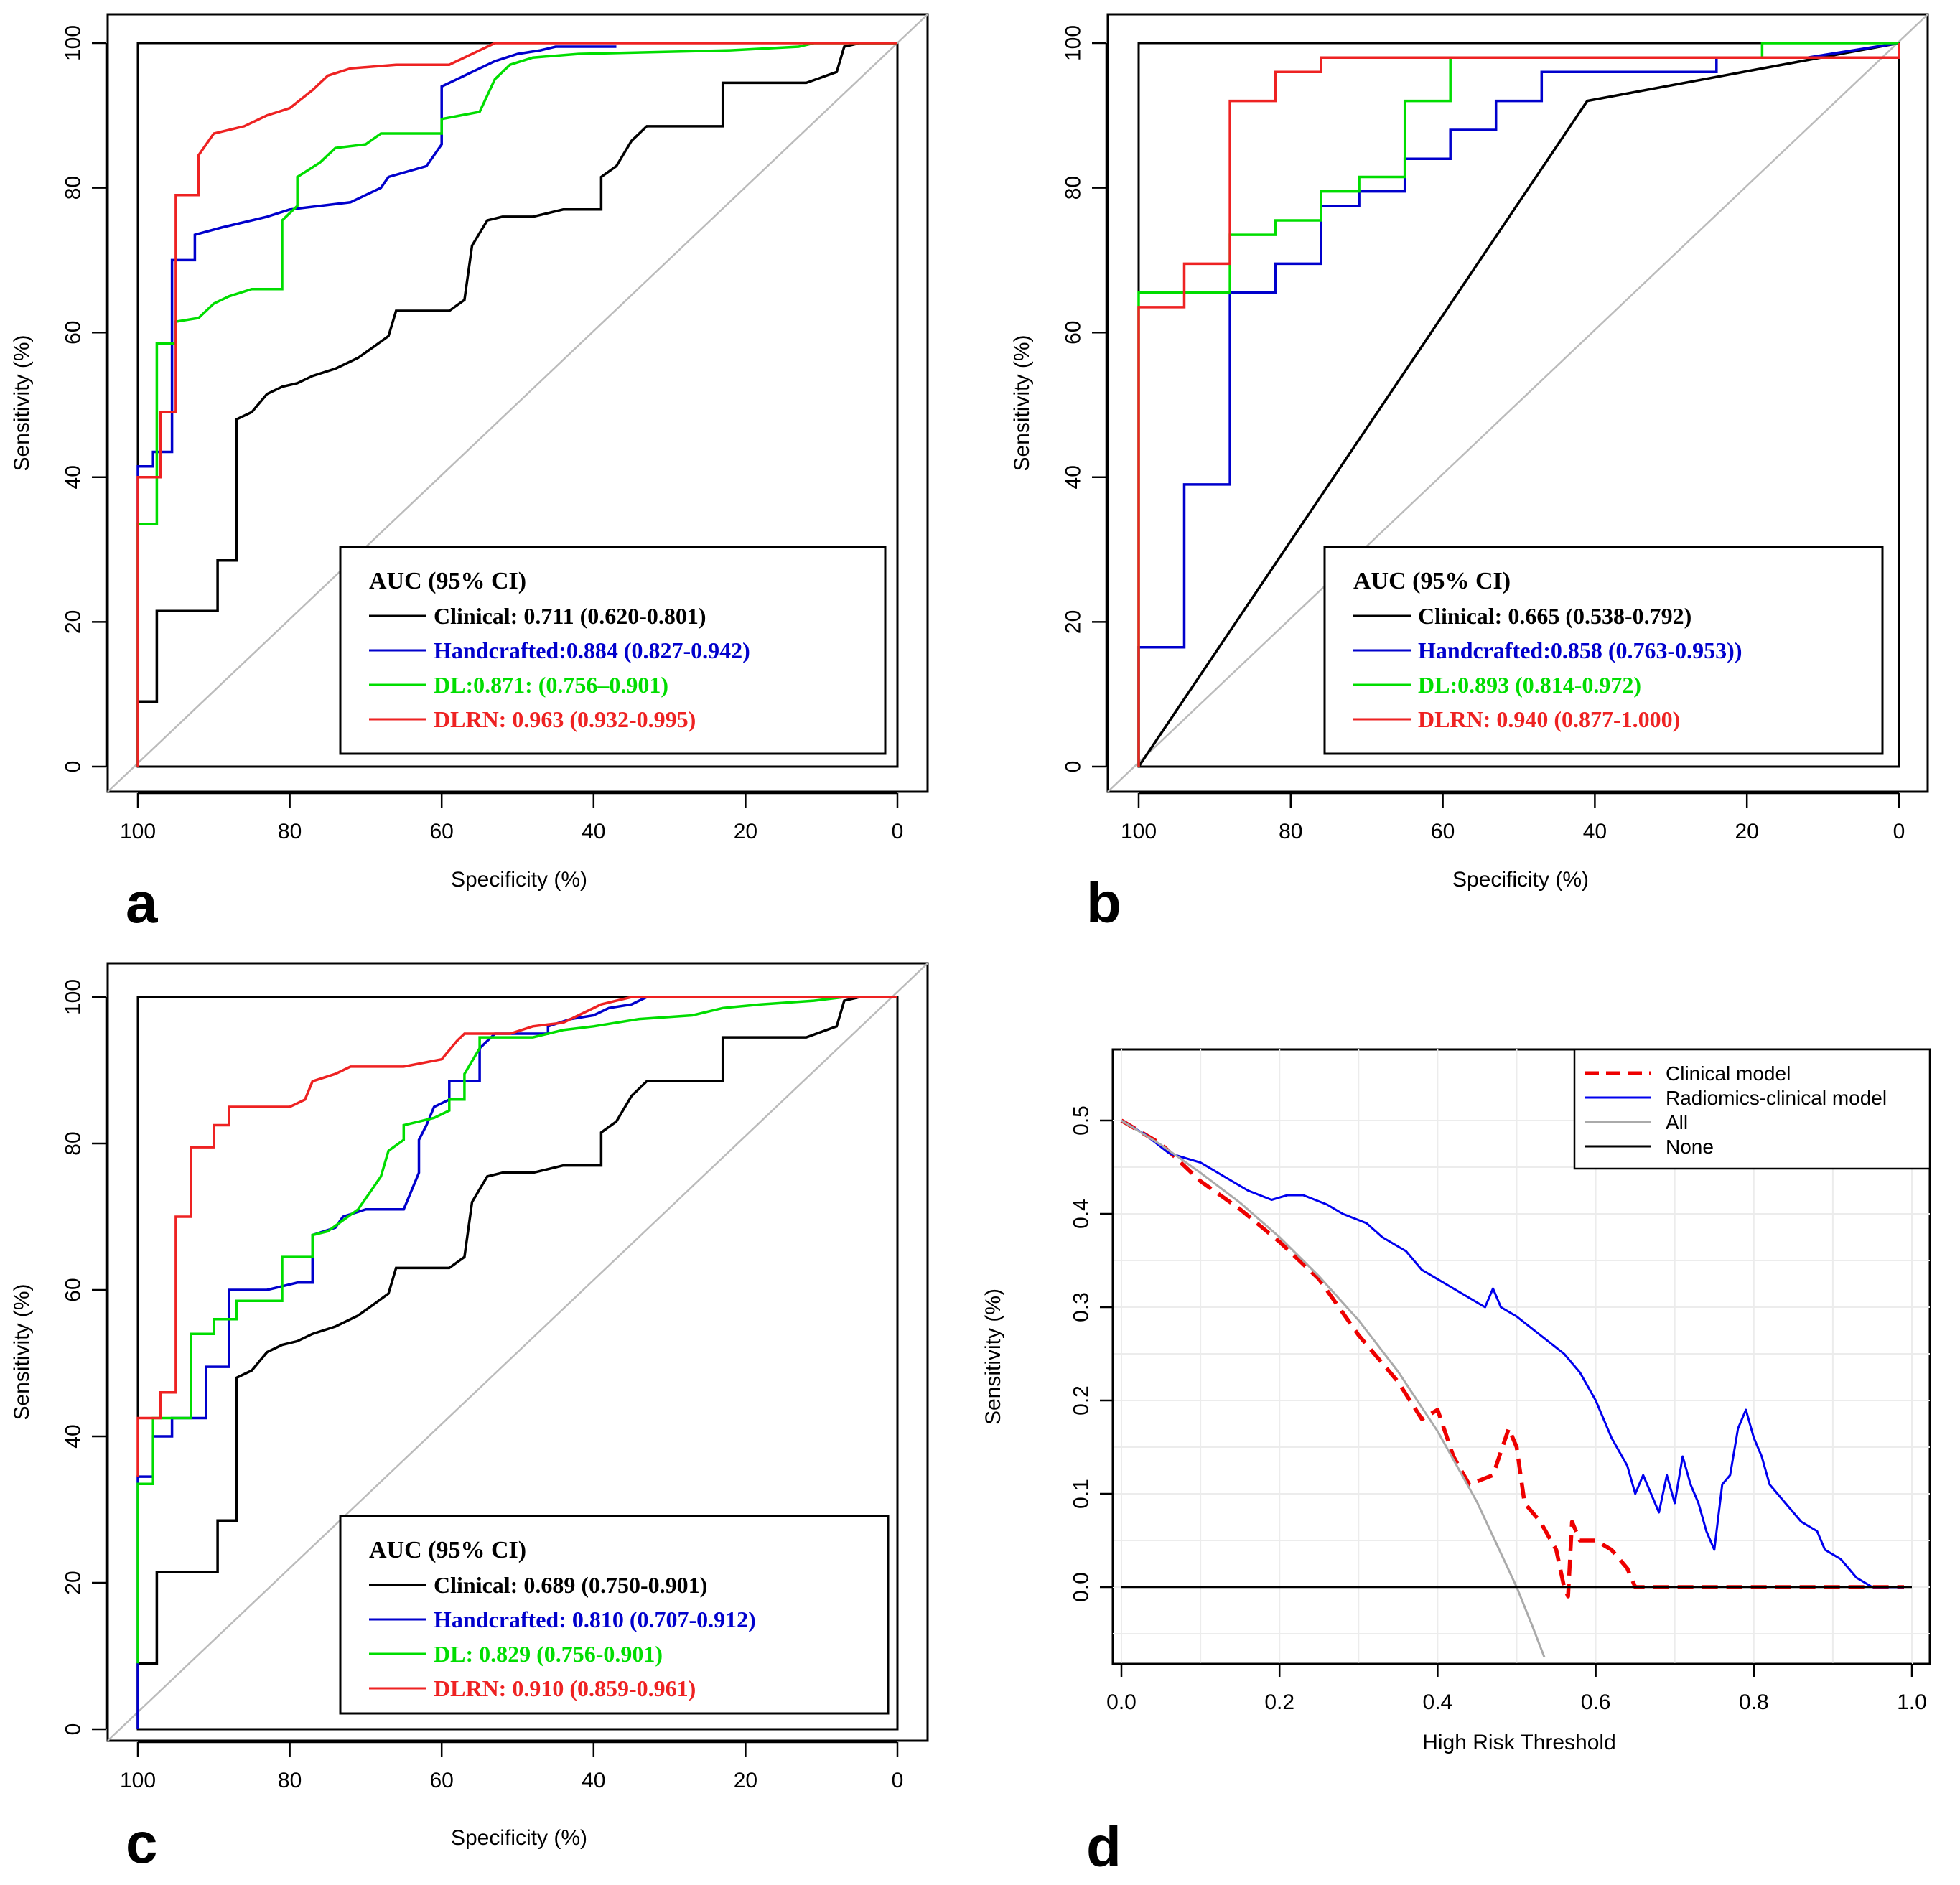  What do you see at coordinates (565, 1688) in the screenshot?
I see `legend-entry: DLRN: 0.910 (0.859-0.961)` at bounding box center [565, 1688].